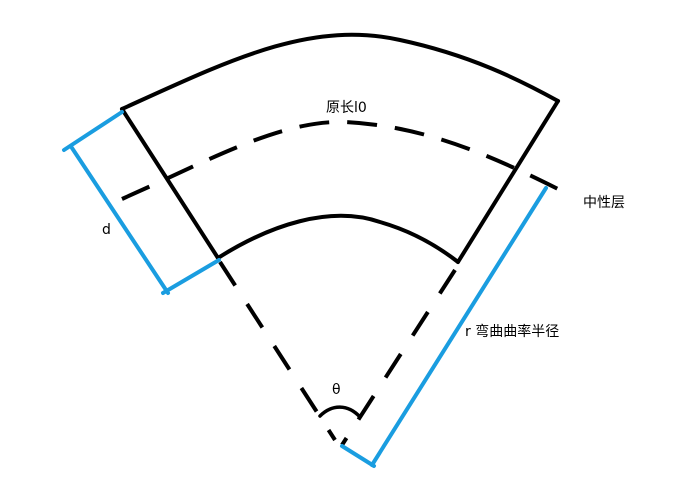 This screenshot has height=503, width=685. I want to click on outer-arc, so click(340, 71).